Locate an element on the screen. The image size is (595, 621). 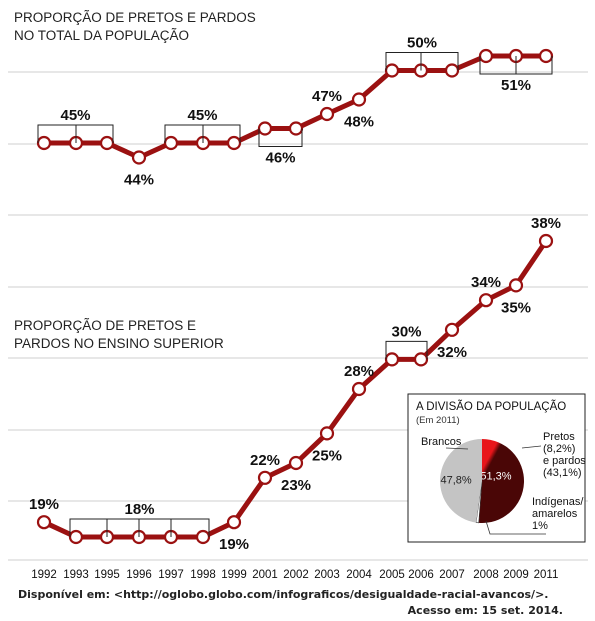
pie-label-indigenas-line1: amarelos is located at coordinates (555, 514).